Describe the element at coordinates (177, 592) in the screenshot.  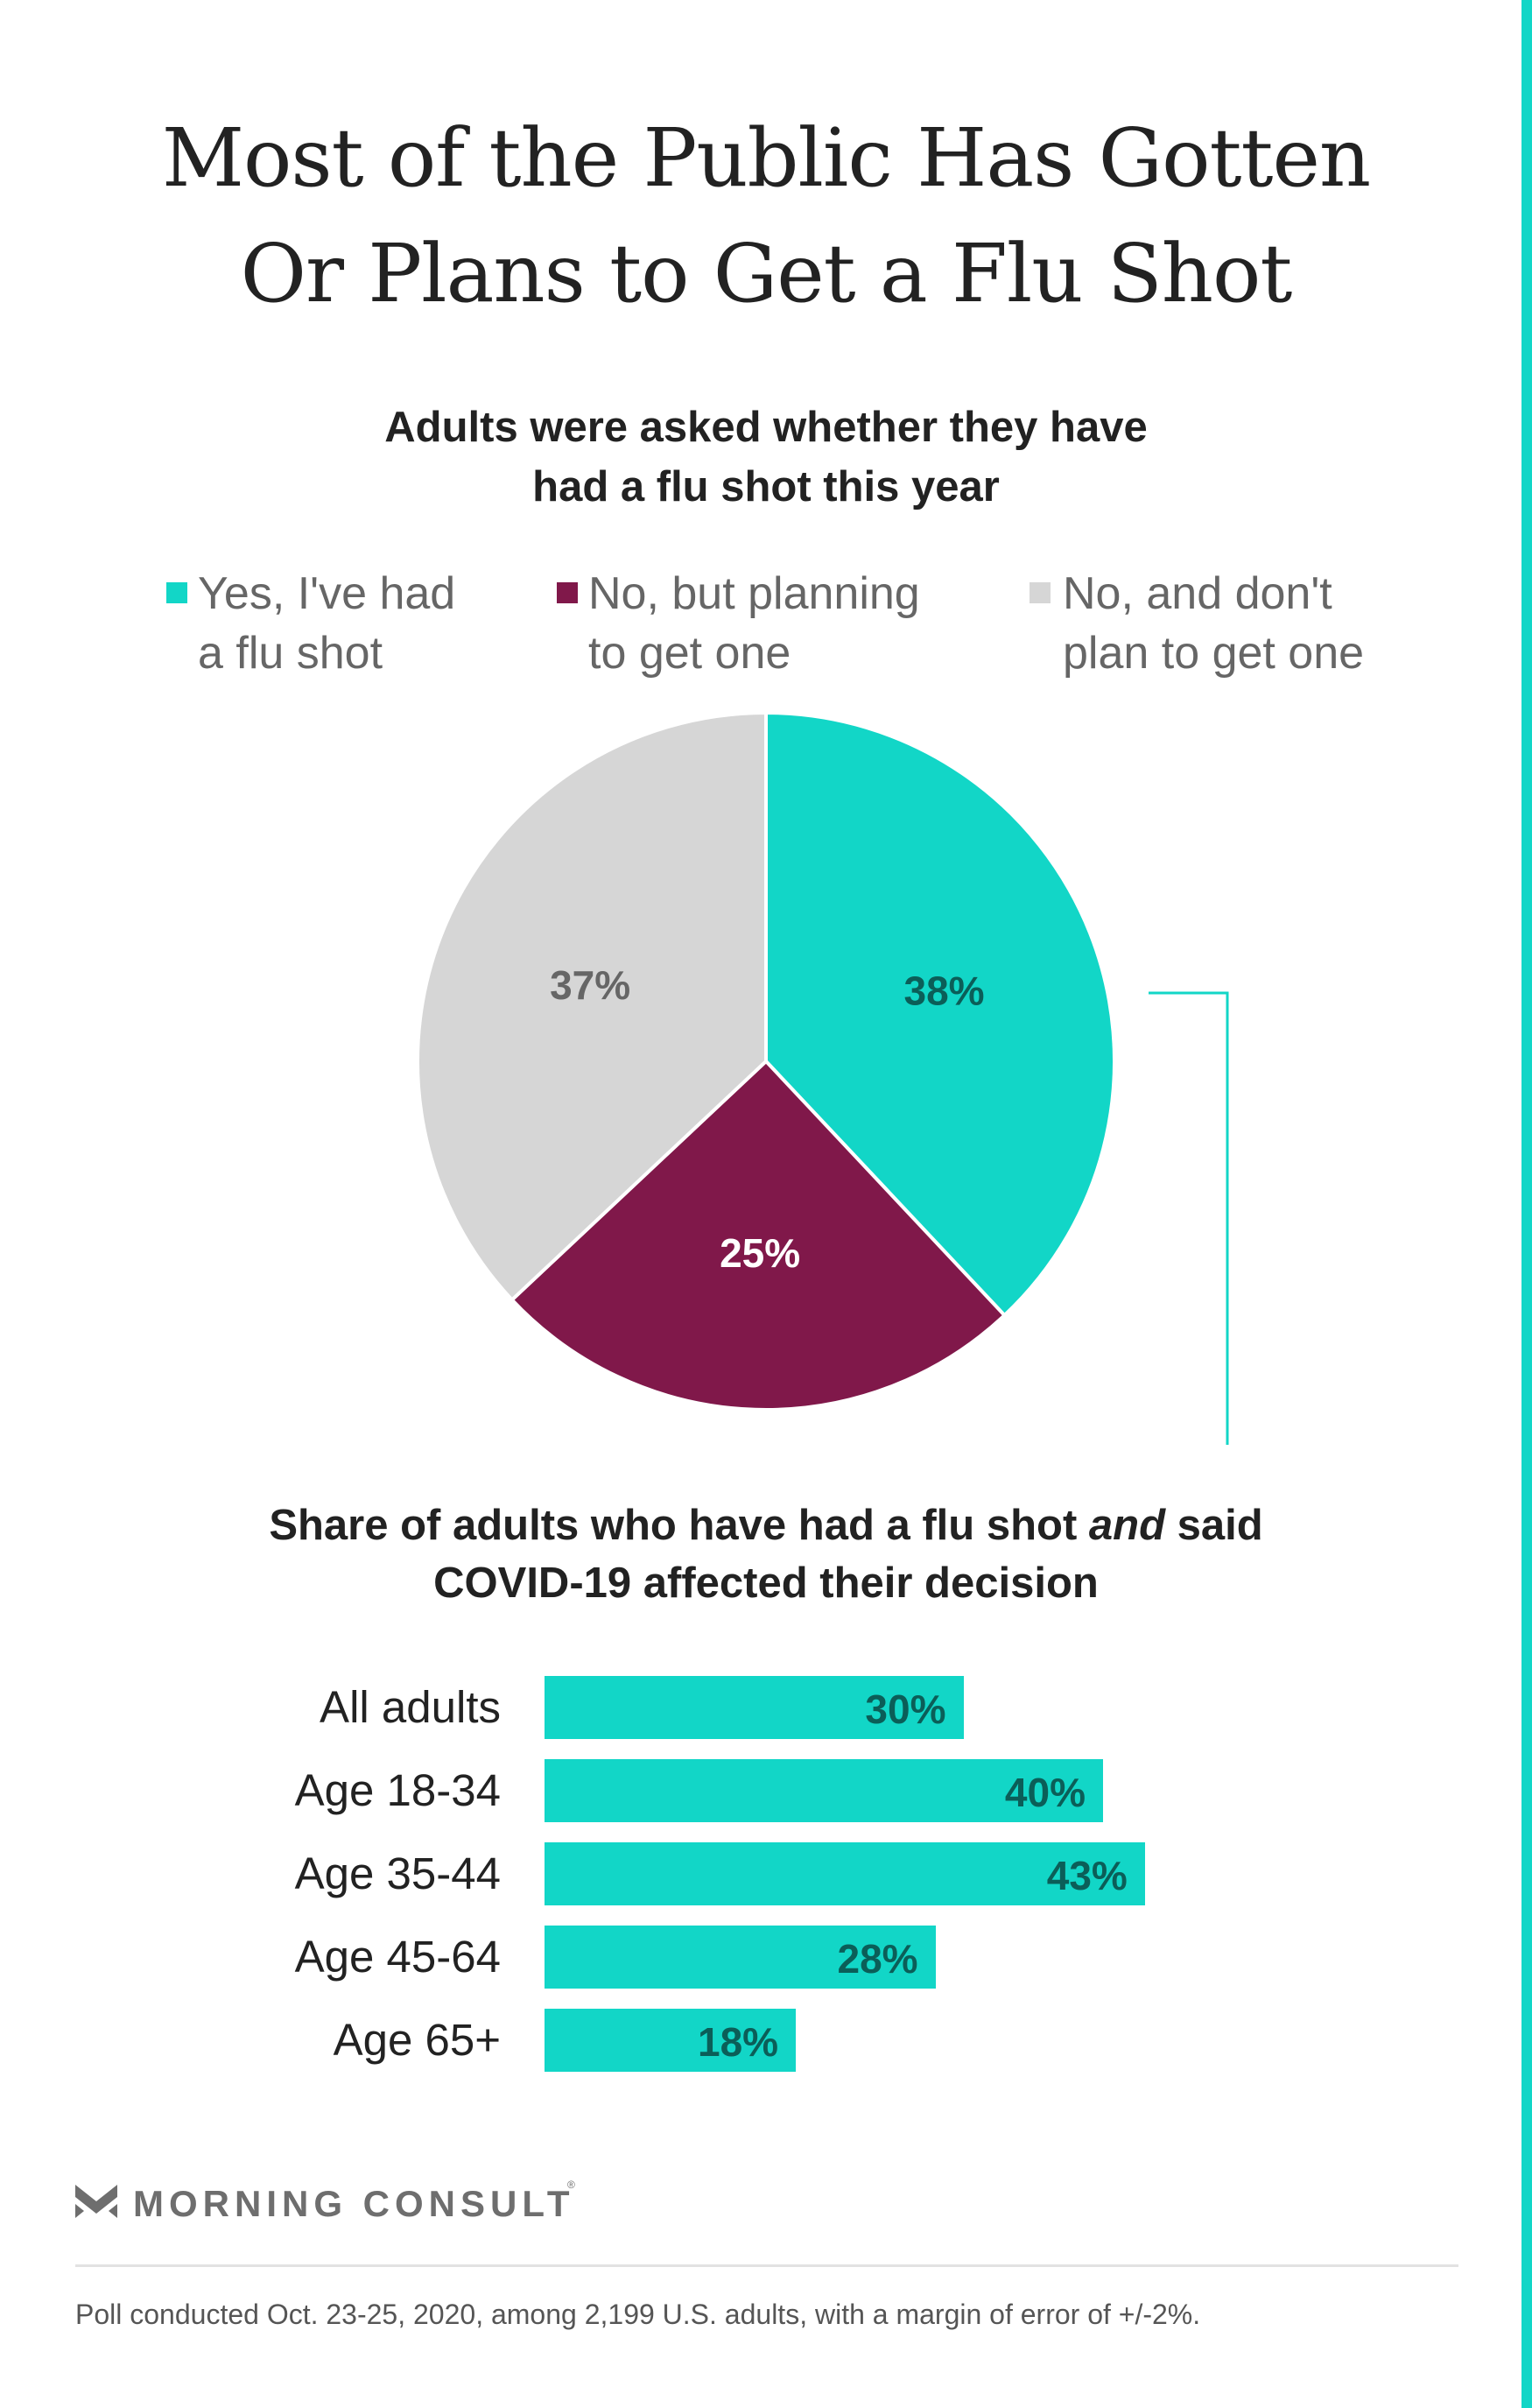
I see `legend-swatch-yes` at that location.